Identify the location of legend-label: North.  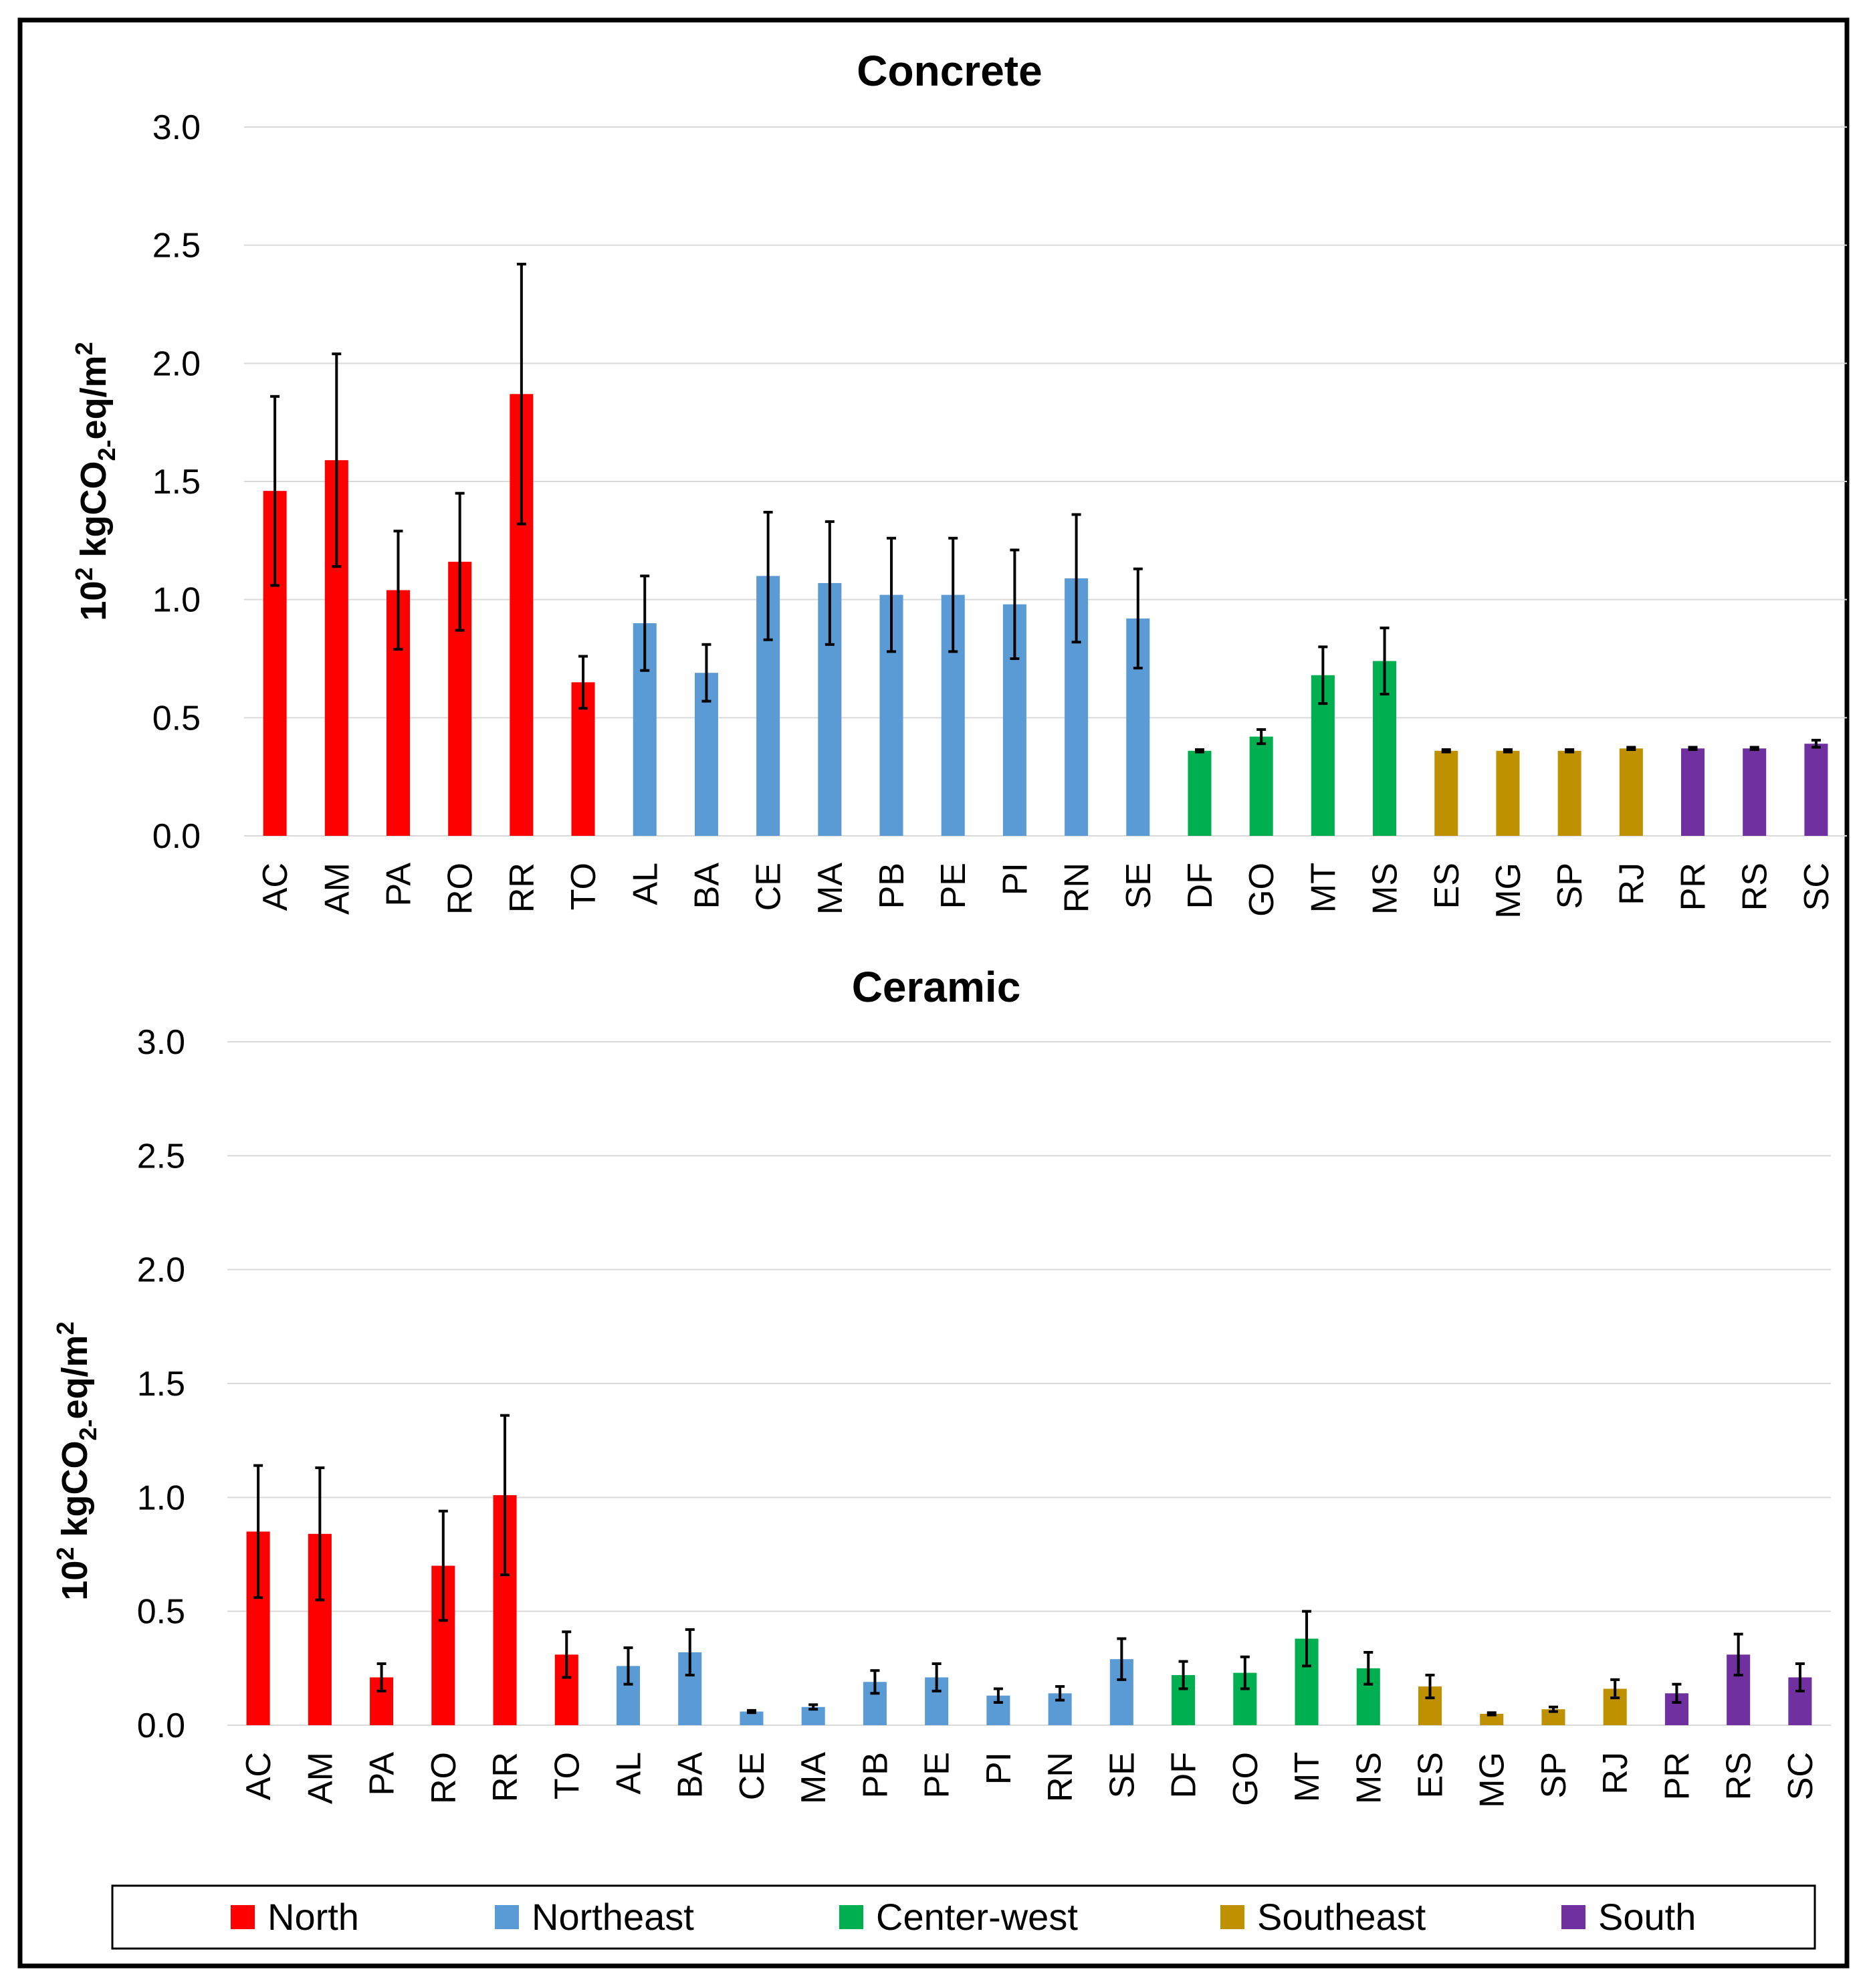
(313, 1917).